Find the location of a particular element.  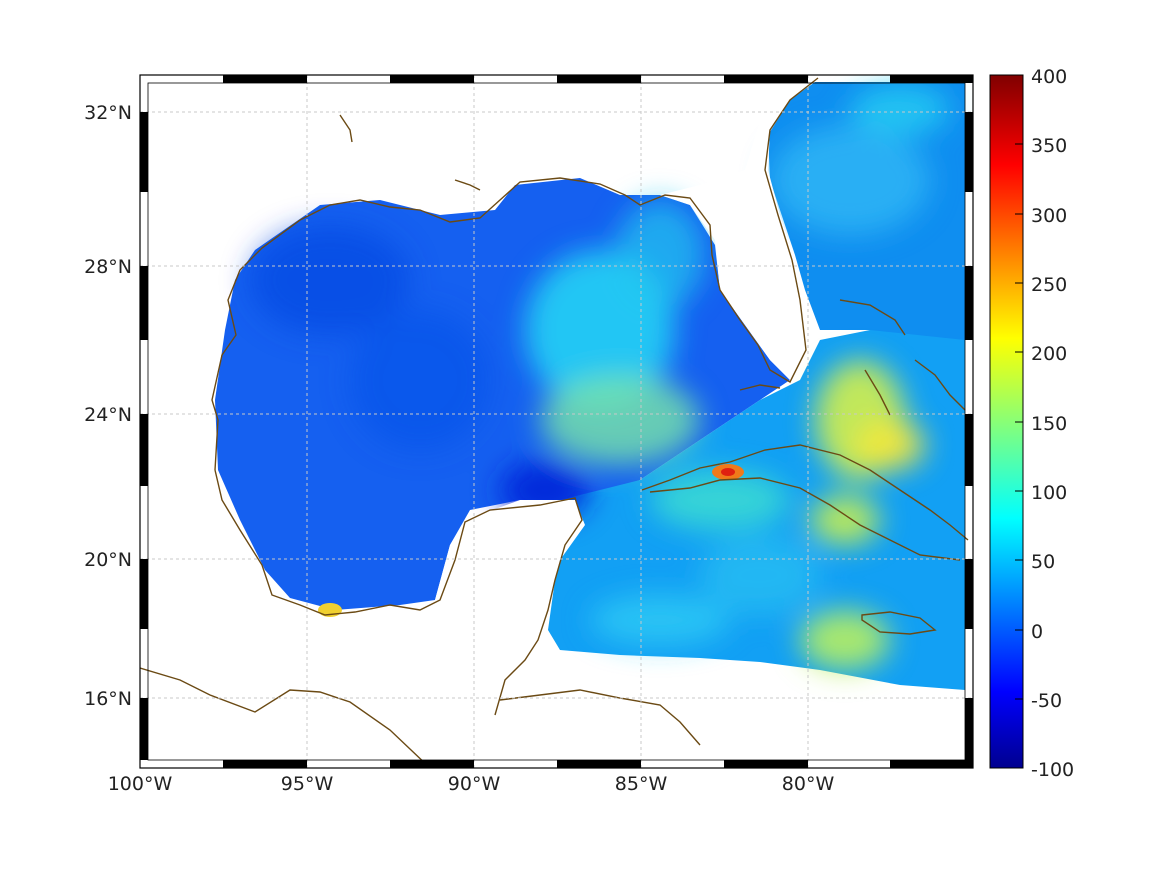

colorbar-tick-label: 100 is located at coordinates (1049, 493).